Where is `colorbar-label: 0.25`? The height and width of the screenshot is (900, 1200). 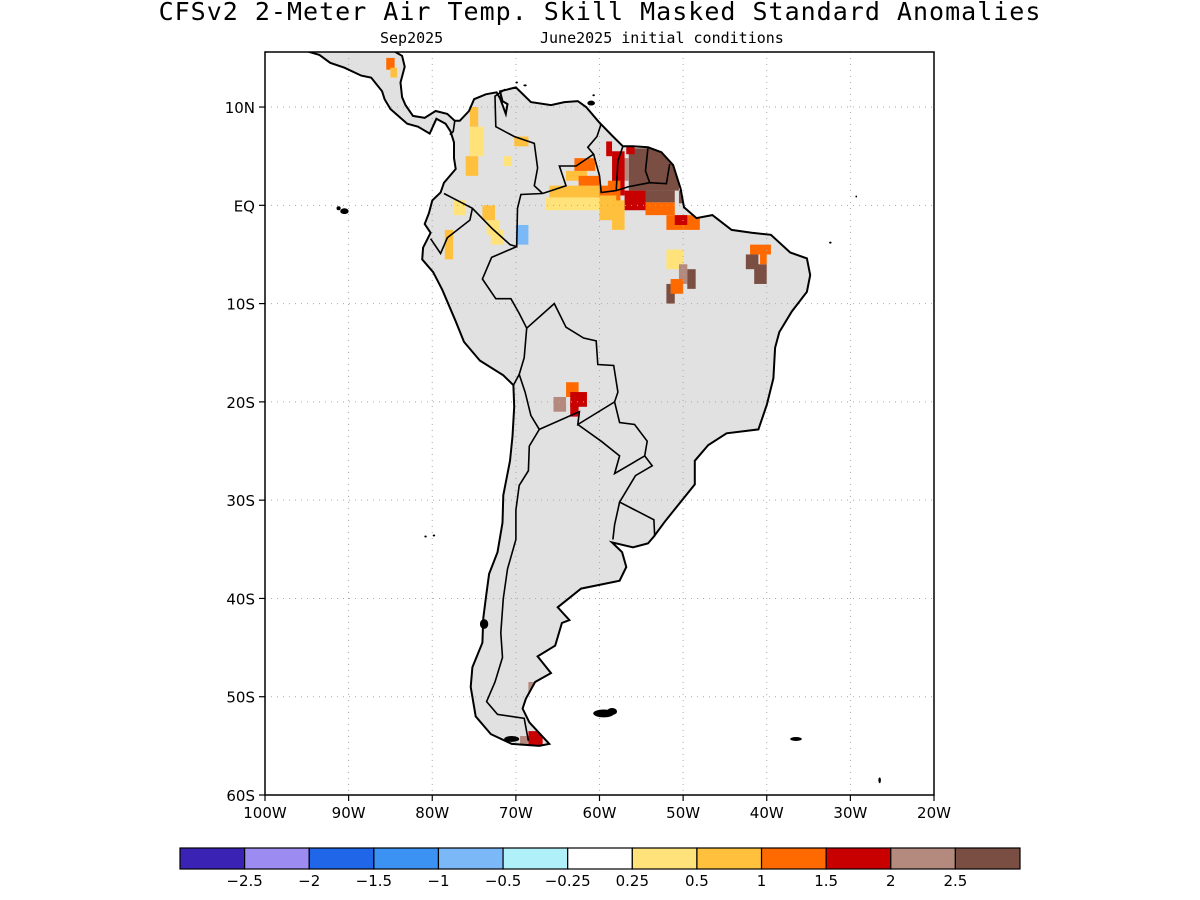
colorbar-label: 0.25 is located at coordinates (632, 881).